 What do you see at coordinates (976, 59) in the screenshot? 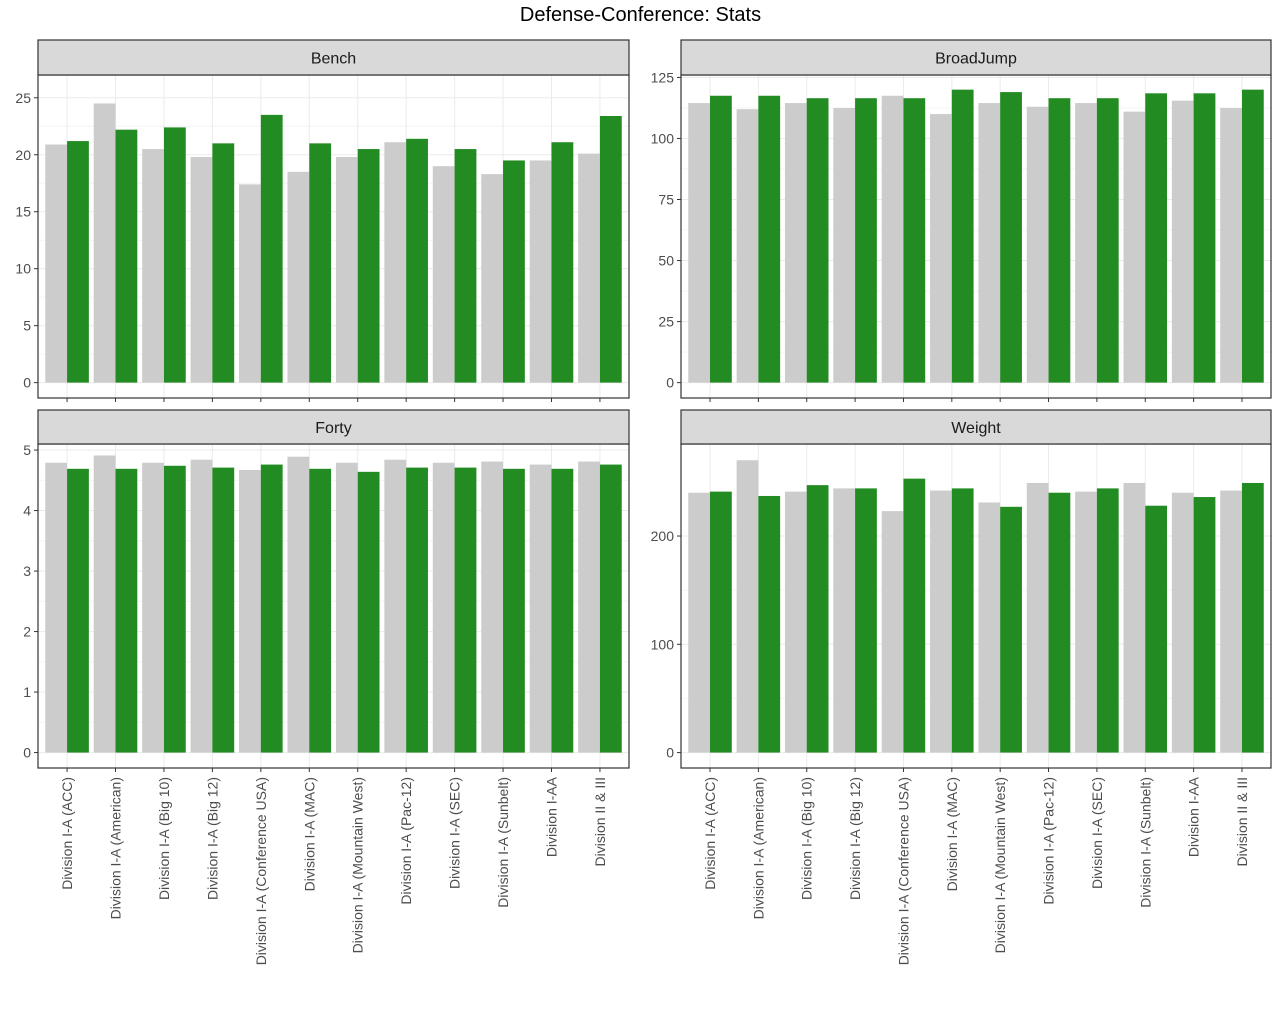
I see `facet-strip-label: BroadJump` at bounding box center [976, 59].